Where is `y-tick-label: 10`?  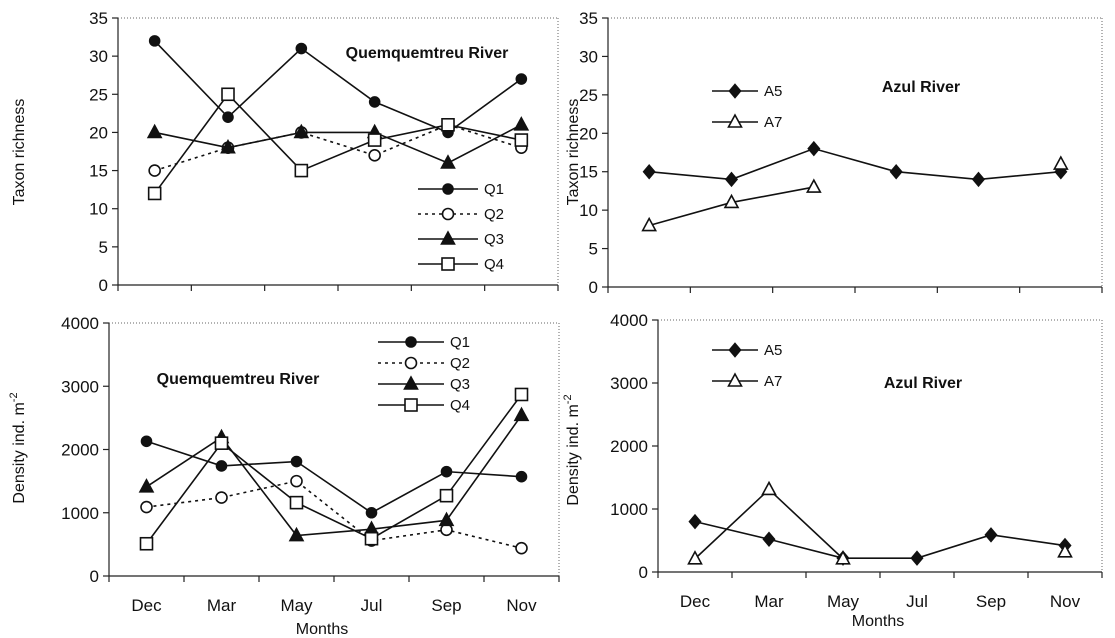 y-tick-label: 10 is located at coordinates (588, 210).